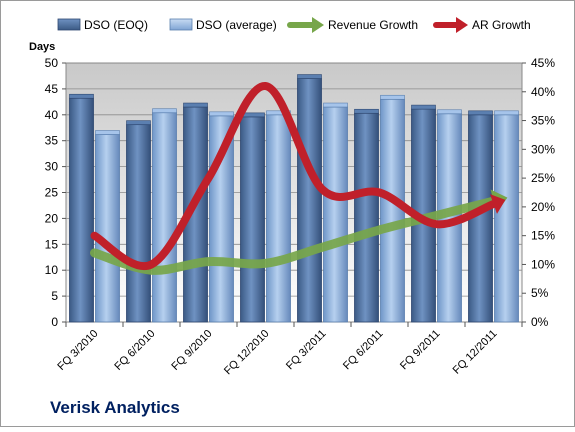 The height and width of the screenshot is (432, 575). What do you see at coordinates (116, 25) in the screenshot?
I see `legend-label: DSO (EOQ)` at bounding box center [116, 25].